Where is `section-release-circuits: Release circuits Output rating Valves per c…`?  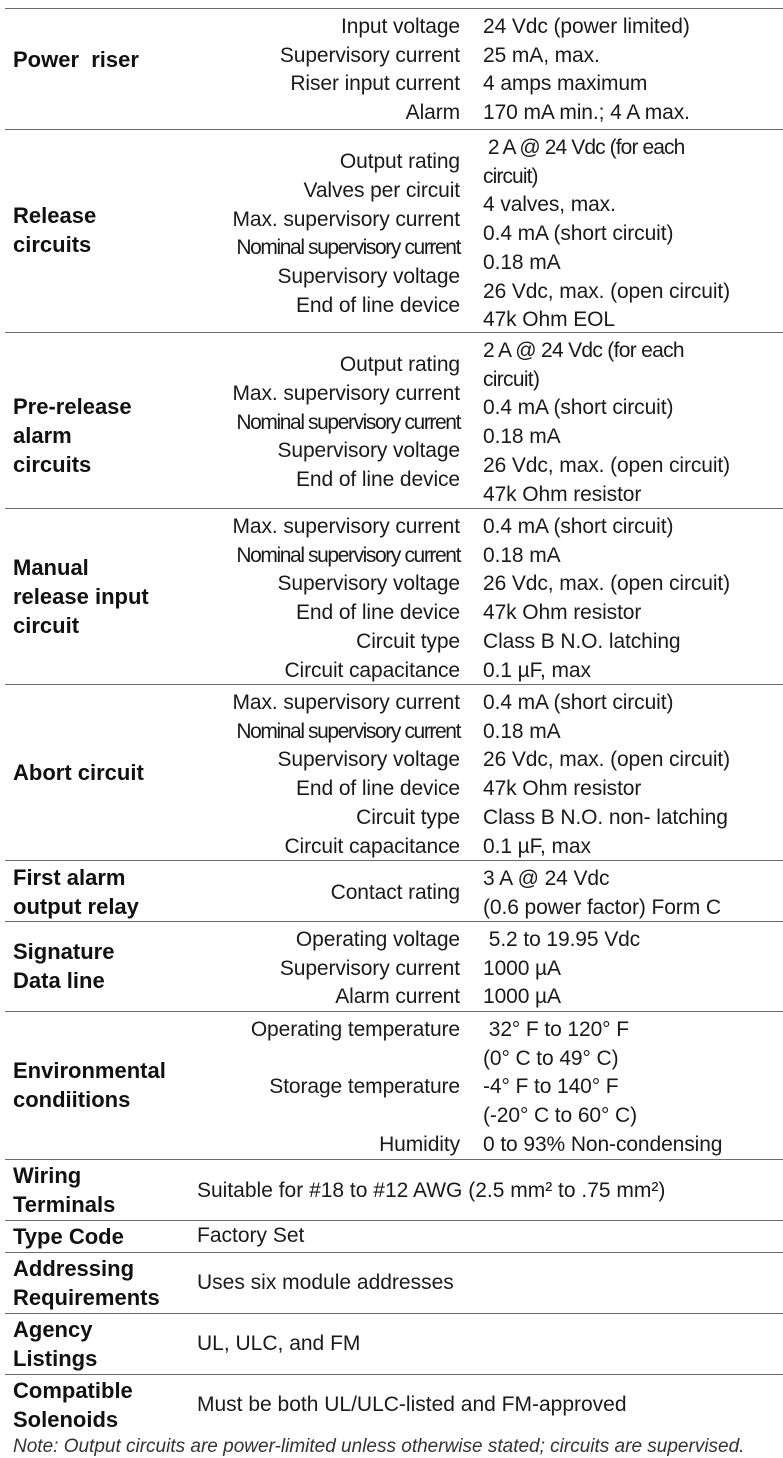 section-release-circuits: Release circuits Output rating Valves per c… is located at coordinates (394, 231).